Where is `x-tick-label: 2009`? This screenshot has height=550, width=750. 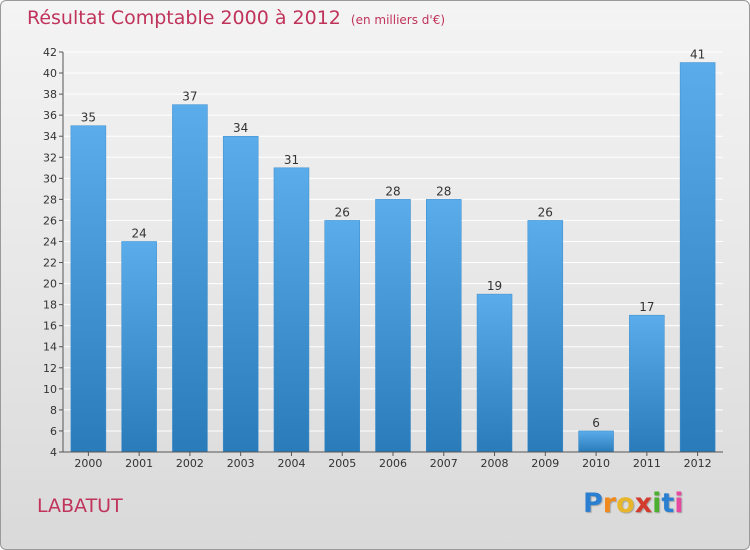 x-tick-label: 2009 is located at coordinates (545, 463).